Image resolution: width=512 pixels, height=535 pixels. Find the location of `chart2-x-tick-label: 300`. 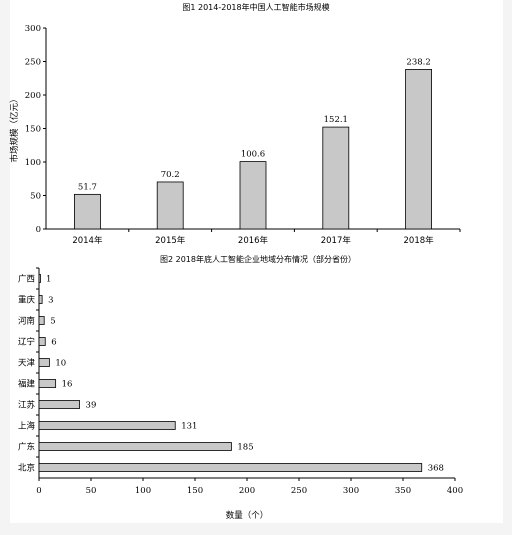

chart2-x-tick-label: 300 is located at coordinates (351, 491).